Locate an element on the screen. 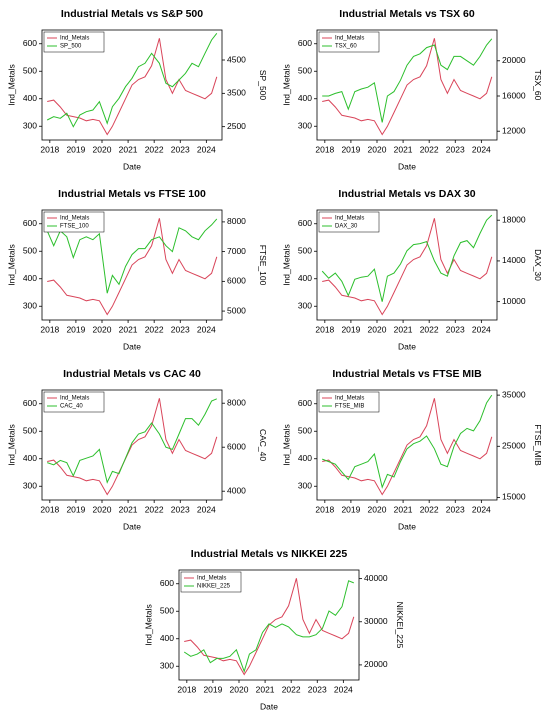  legend: Ind_Metals SP_500 is located at coordinates (74, 42).